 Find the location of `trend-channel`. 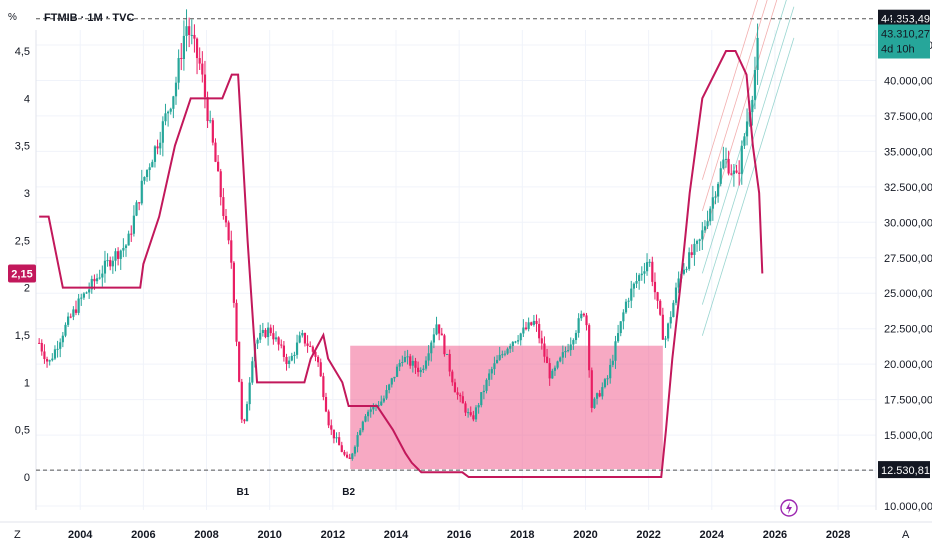

trend-channel is located at coordinates (748, 168).